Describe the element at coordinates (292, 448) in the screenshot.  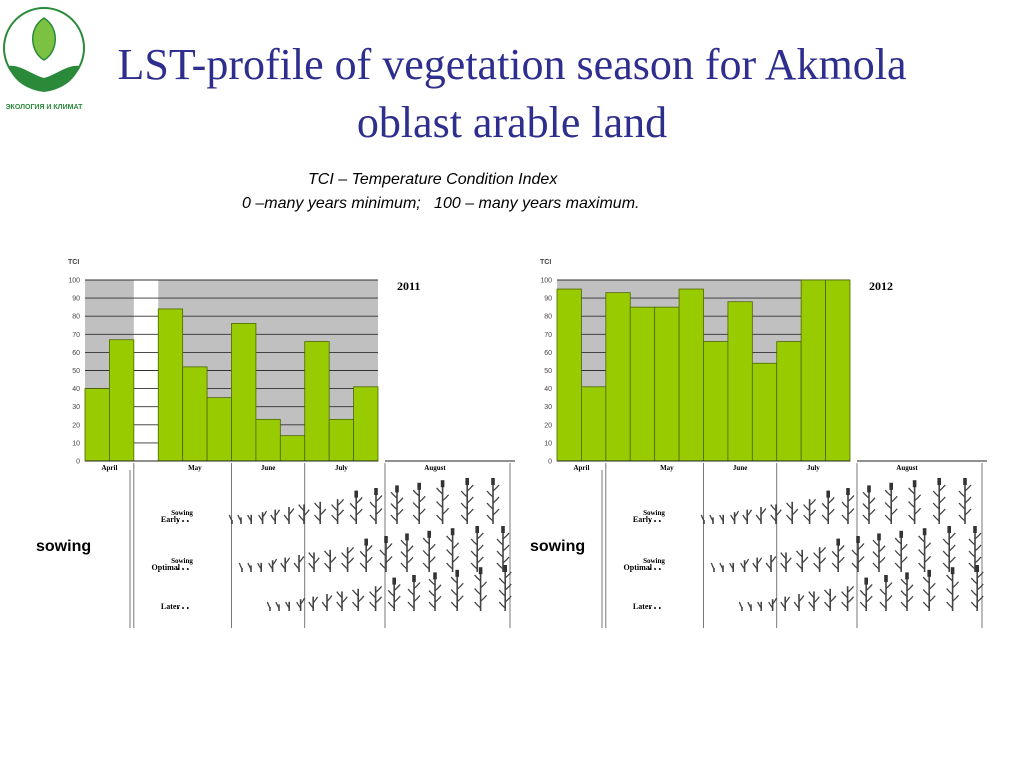
I see `tci-2011-bar` at that location.